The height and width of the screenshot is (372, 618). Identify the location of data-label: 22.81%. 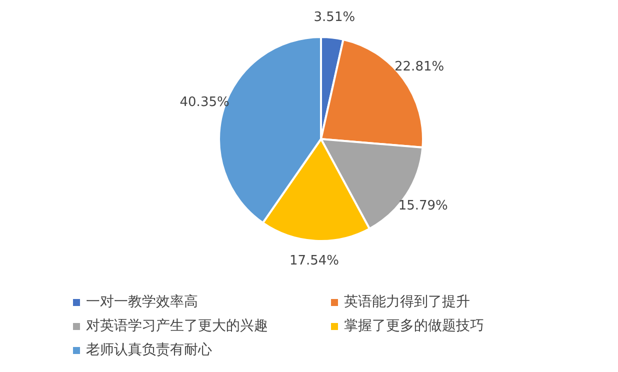
(419, 66).